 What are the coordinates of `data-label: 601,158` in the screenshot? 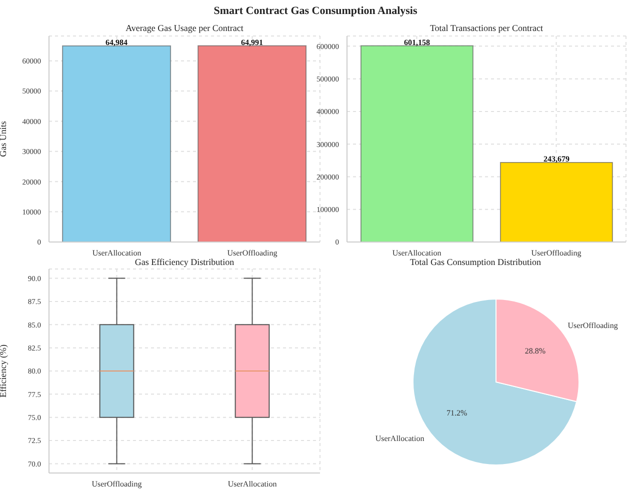 It's located at (417, 42).